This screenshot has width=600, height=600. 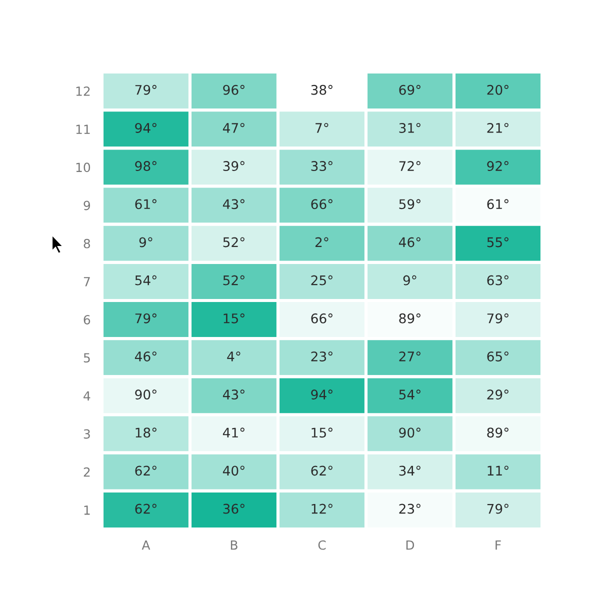 What do you see at coordinates (233, 127) in the screenshot?
I see `data-label: 47°` at bounding box center [233, 127].